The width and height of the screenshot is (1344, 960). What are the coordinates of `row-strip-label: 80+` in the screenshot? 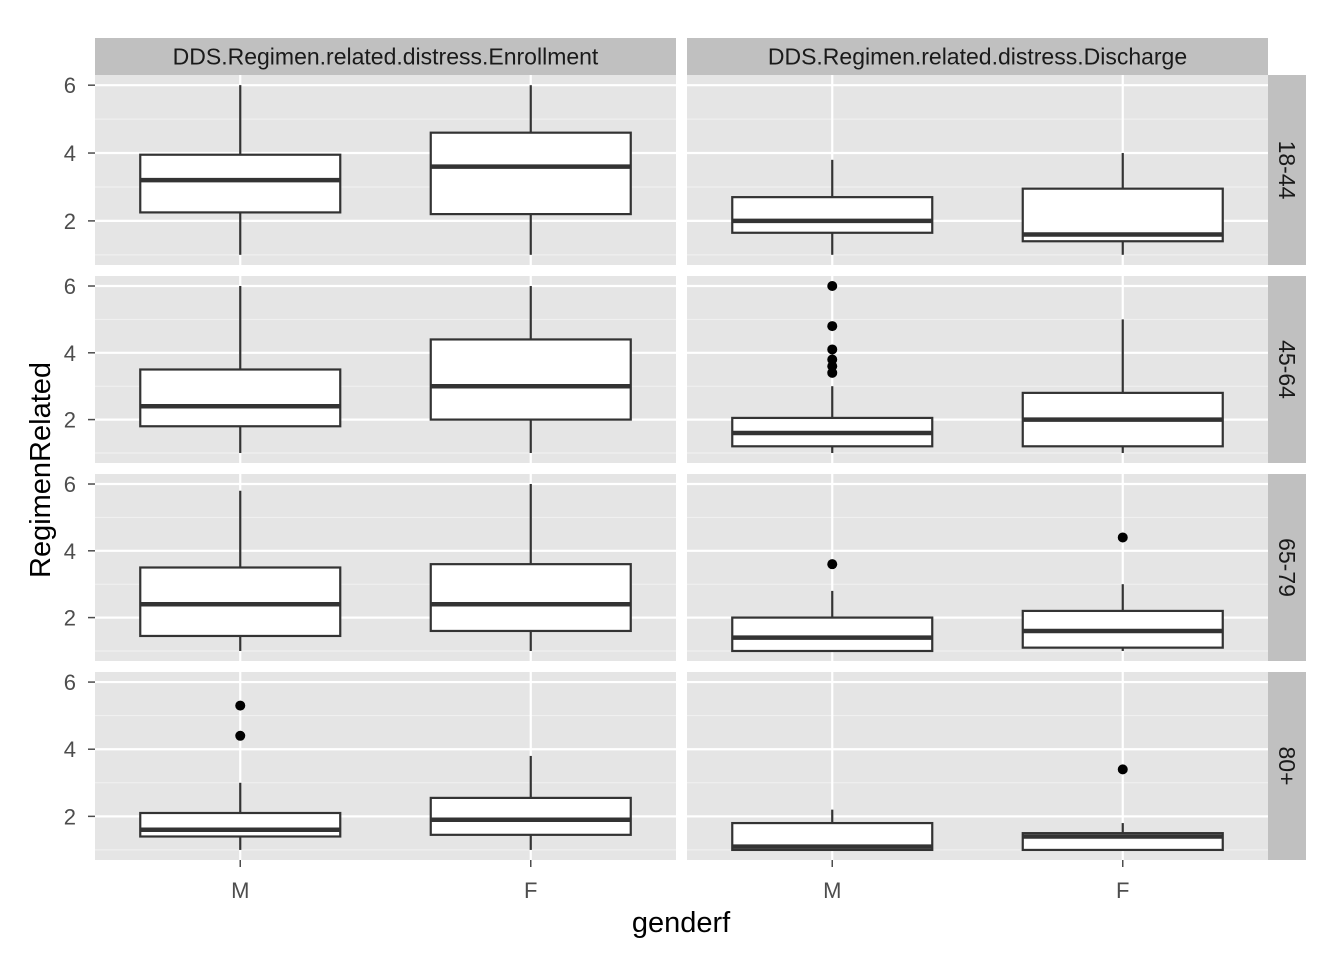 It's located at (1287, 765).